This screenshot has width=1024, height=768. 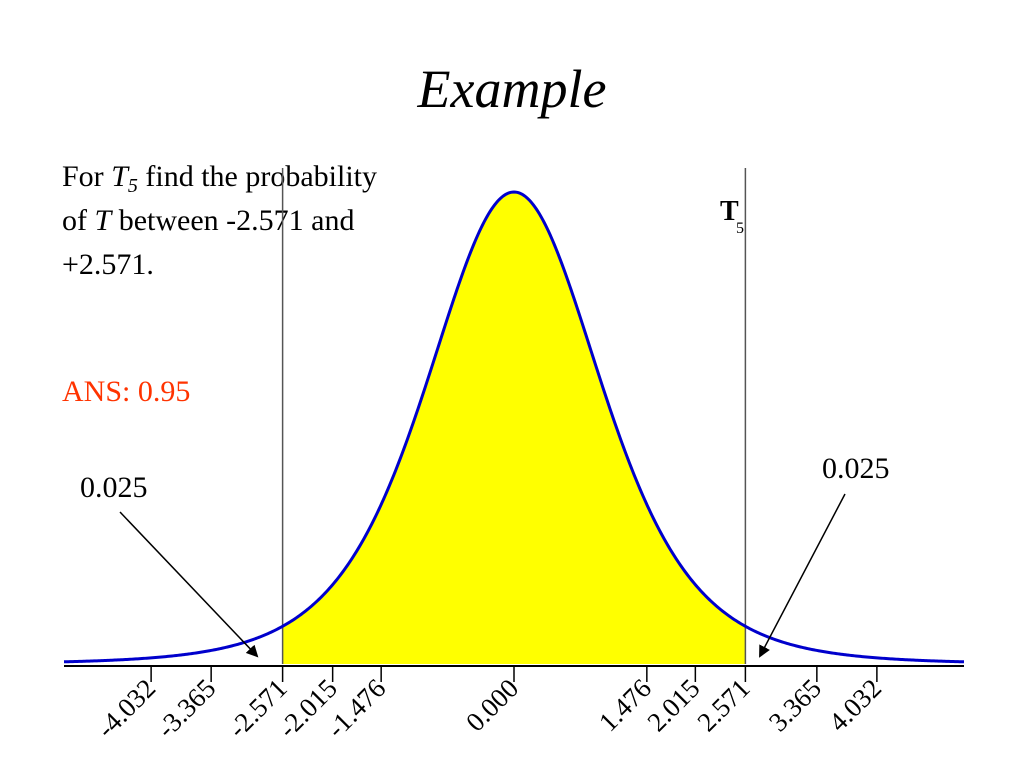 What do you see at coordinates (186, 708) in the screenshot?
I see `x-tick-label: -3.365` at bounding box center [186, 708].